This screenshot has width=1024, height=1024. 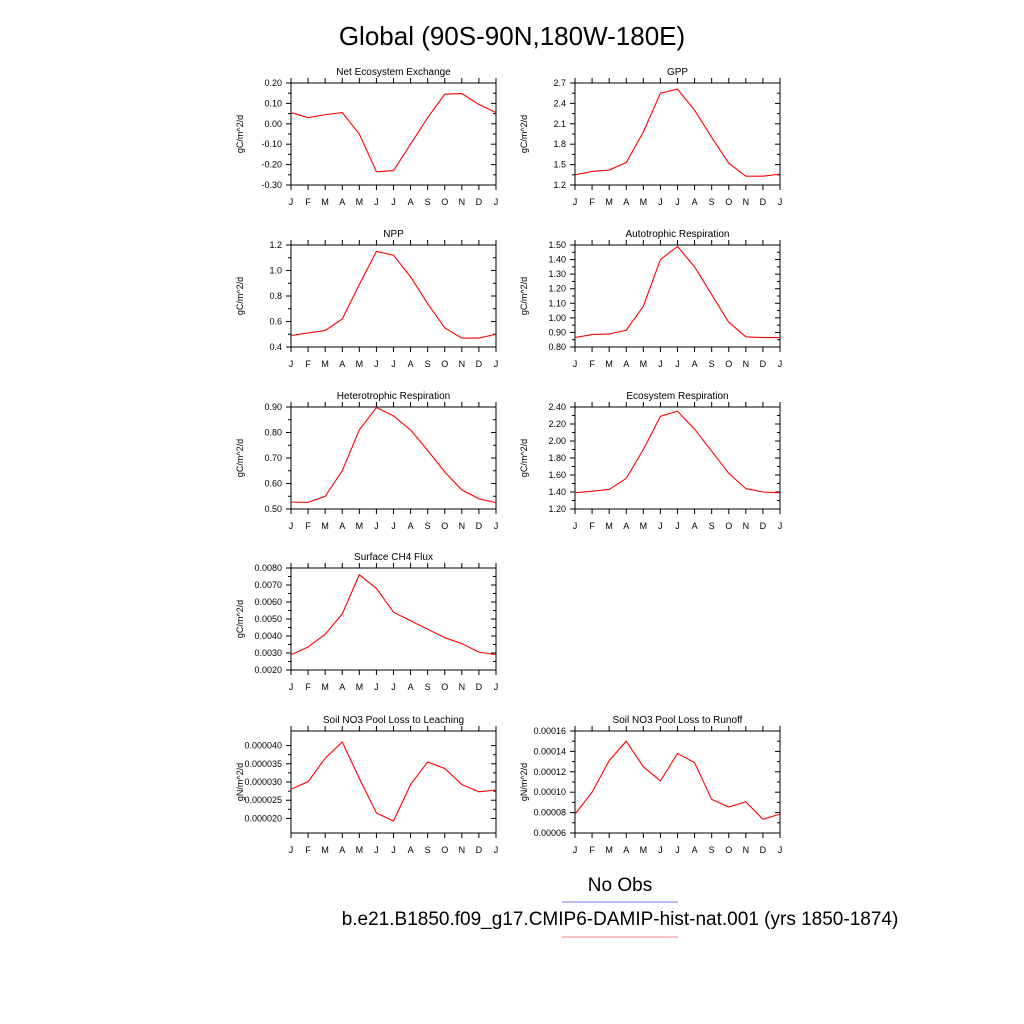 I want to click on y-tick-label: 1.00, so click(x=557, y=318).